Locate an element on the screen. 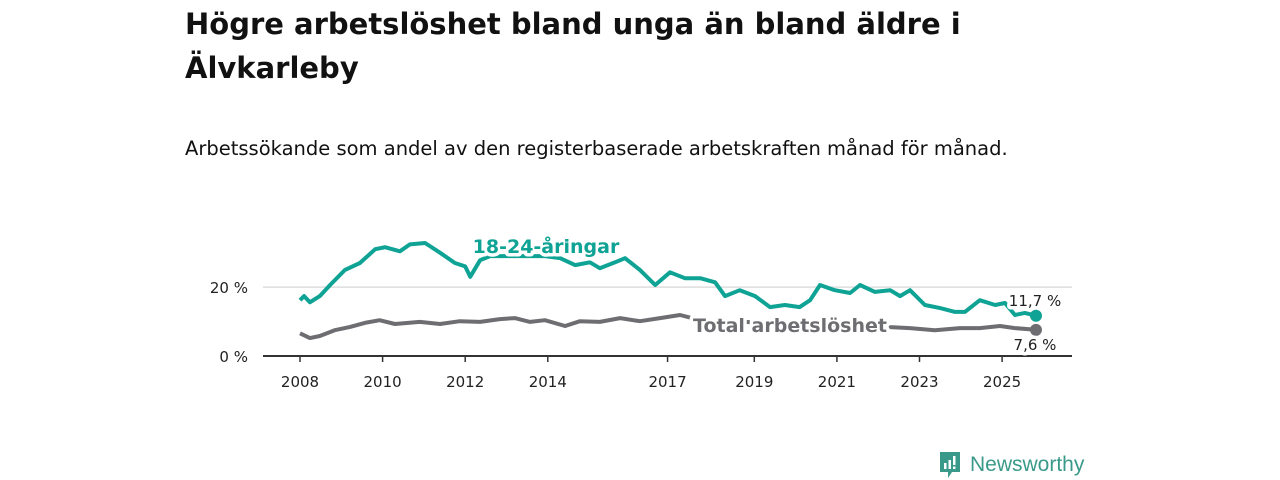  newsworthy-logo: Newsworthy is located at coordinates (1011, 465).